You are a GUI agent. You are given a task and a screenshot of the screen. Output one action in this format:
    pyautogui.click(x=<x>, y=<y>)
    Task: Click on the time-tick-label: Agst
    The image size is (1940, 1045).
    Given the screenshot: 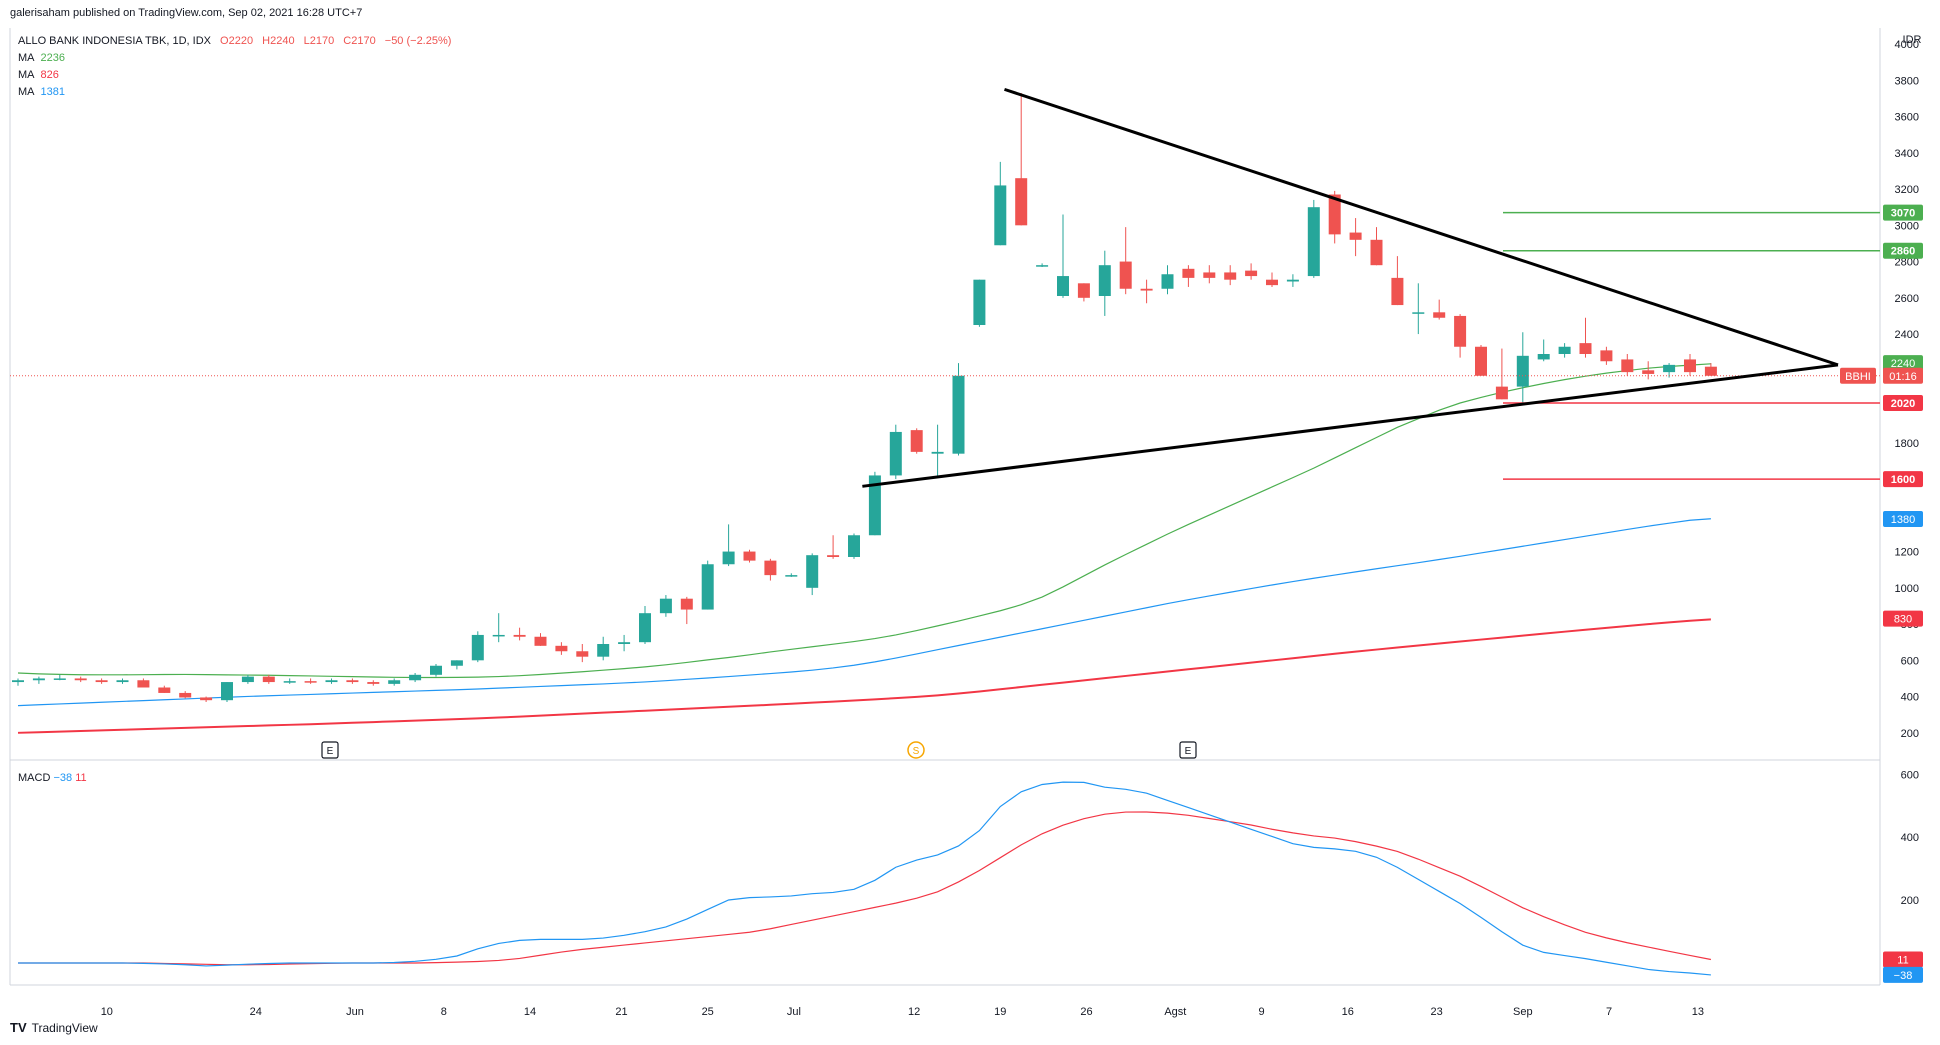 What is the action you would take?
    pyautogui.click(x=1175, y=1012)
    